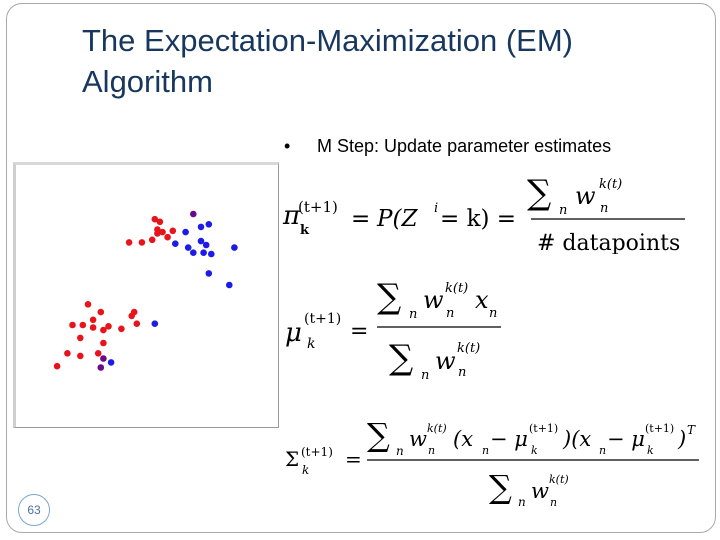 The image size is (720, 540). I want to click on pi-subscript: k, so click(305, 230).